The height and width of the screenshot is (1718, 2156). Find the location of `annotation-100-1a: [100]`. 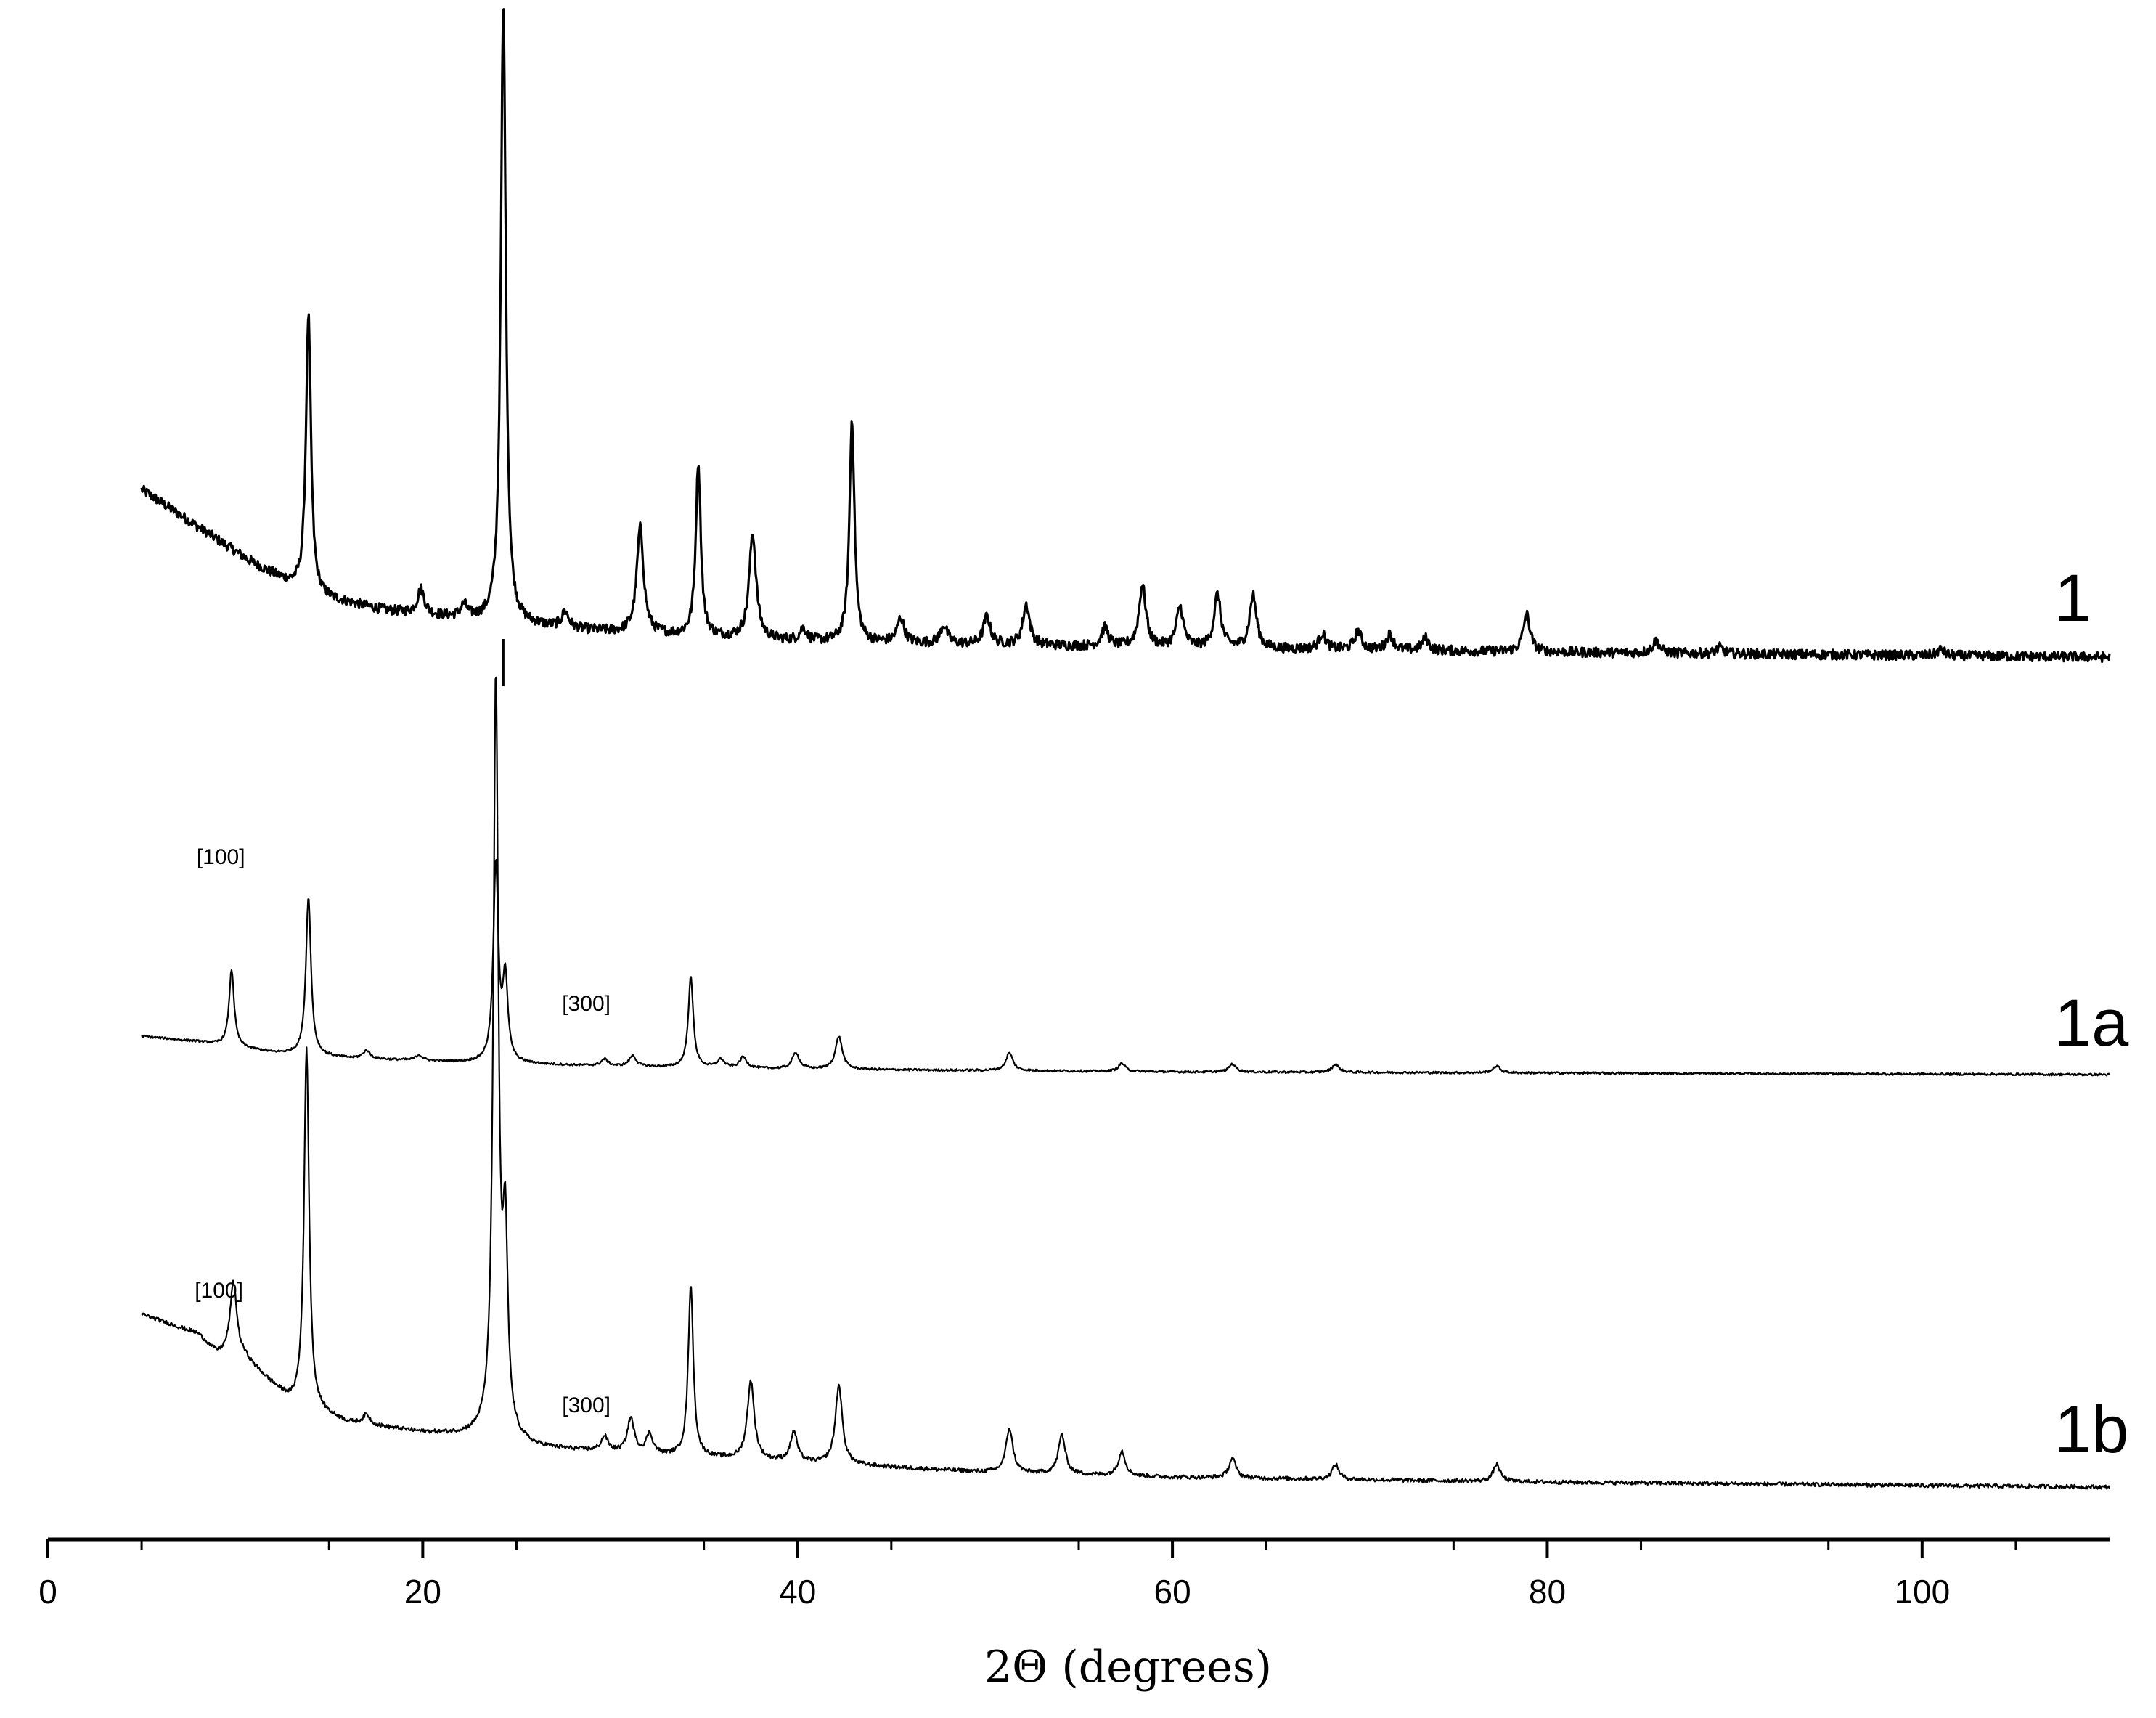

annotation-100-1a: [100] is located at coordinates (221, 857).